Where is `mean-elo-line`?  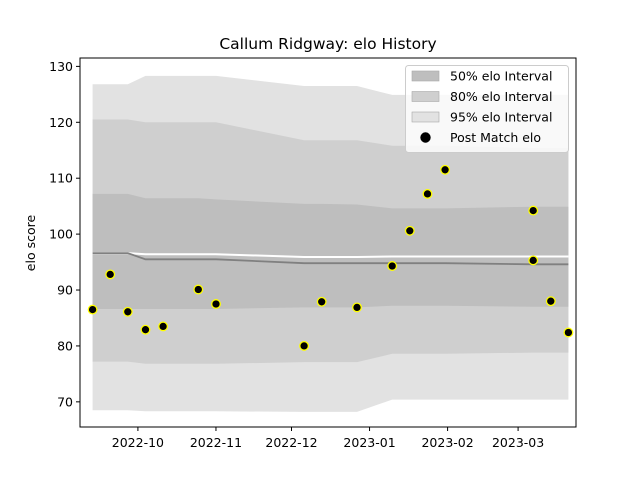
mean-elo-line is located at coordinates (330, 259).